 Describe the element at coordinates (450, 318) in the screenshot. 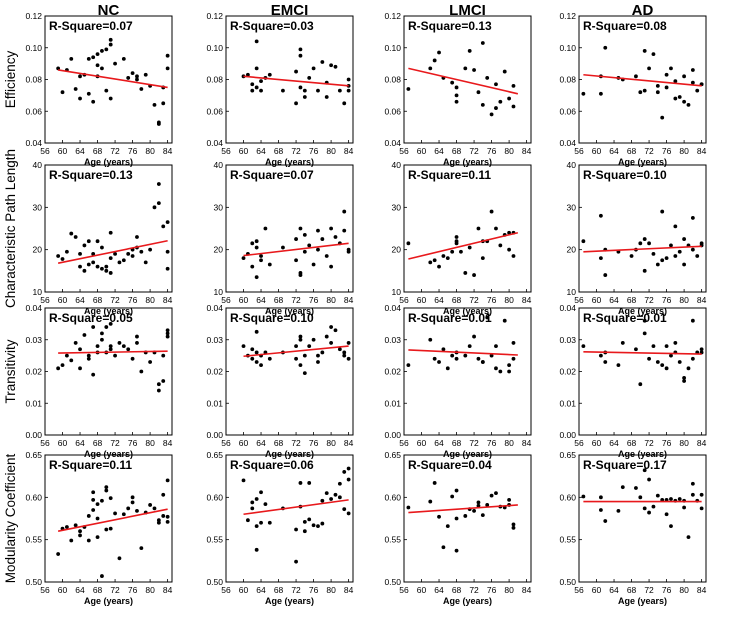

I see `r-square-label: R-Square=0.01` at that location.